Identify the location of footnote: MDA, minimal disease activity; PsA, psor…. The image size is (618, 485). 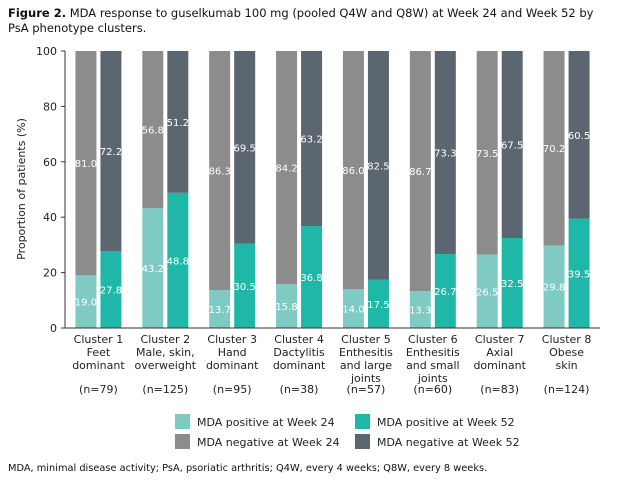
(248, 468).